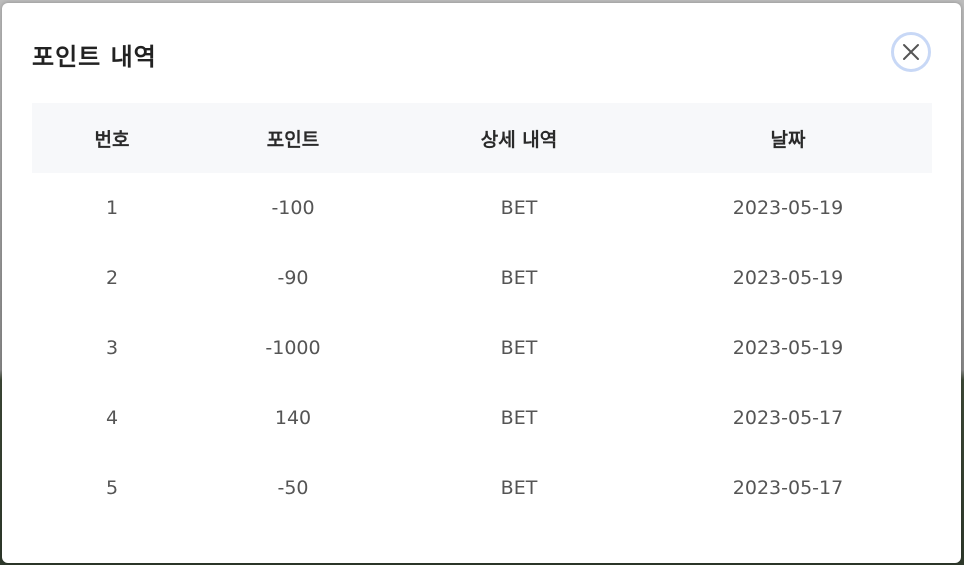 This screenshot has height=565, width=964. What do you see at coordinates (112, 139) in the screenshot?
I see `column-header-number: 번호` at bounding box center [112, 139].